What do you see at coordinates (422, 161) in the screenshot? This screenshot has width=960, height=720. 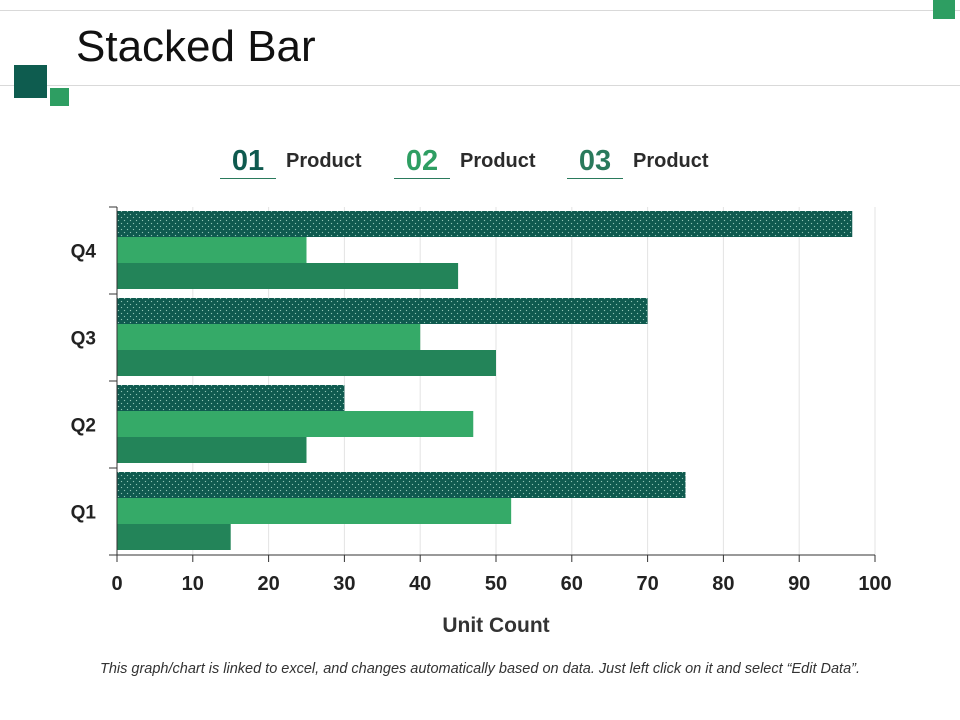 I see `legend-number-2: 02` at bounding box center [422, 161].